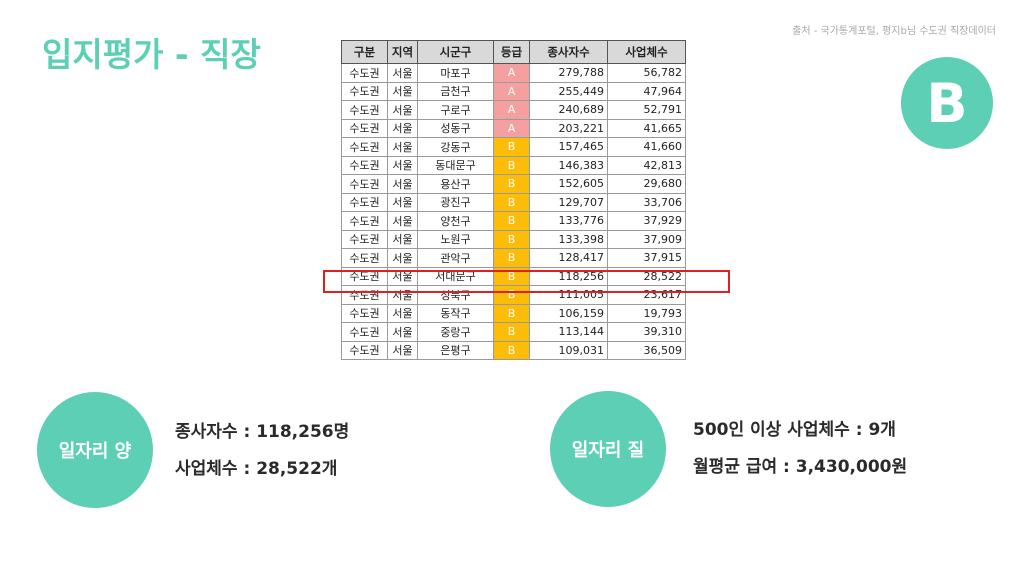  What do you see at coordinates (568, 73) in the screenshot?
I see `cell-employees: 279,788` at bounding box center [568, 73].